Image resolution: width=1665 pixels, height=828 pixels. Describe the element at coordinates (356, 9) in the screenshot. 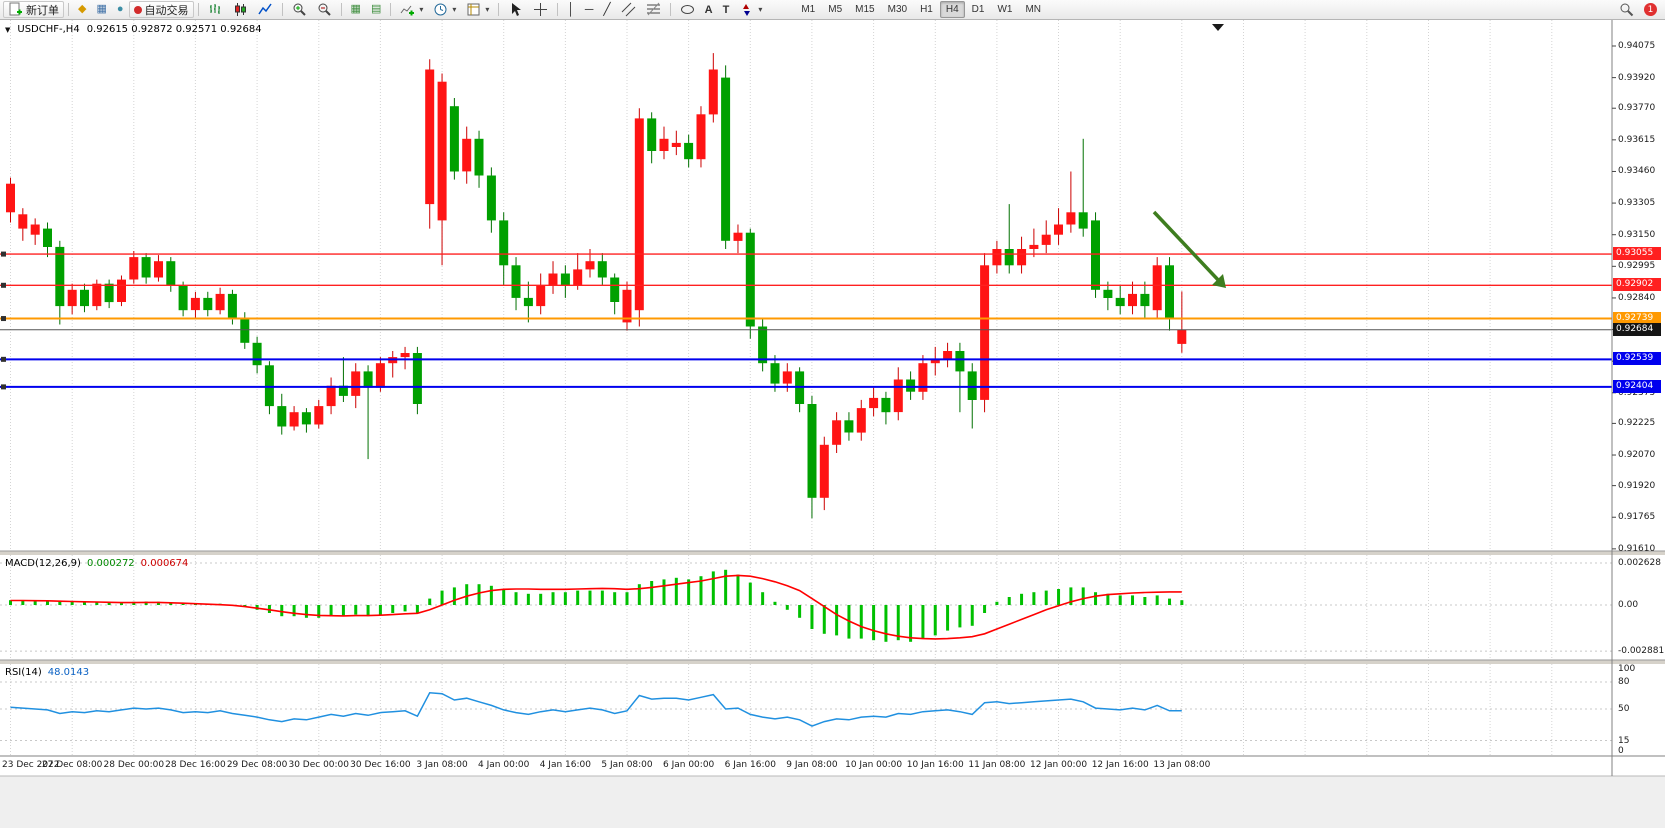

I see `tile-windows-button: ▦` at that location.